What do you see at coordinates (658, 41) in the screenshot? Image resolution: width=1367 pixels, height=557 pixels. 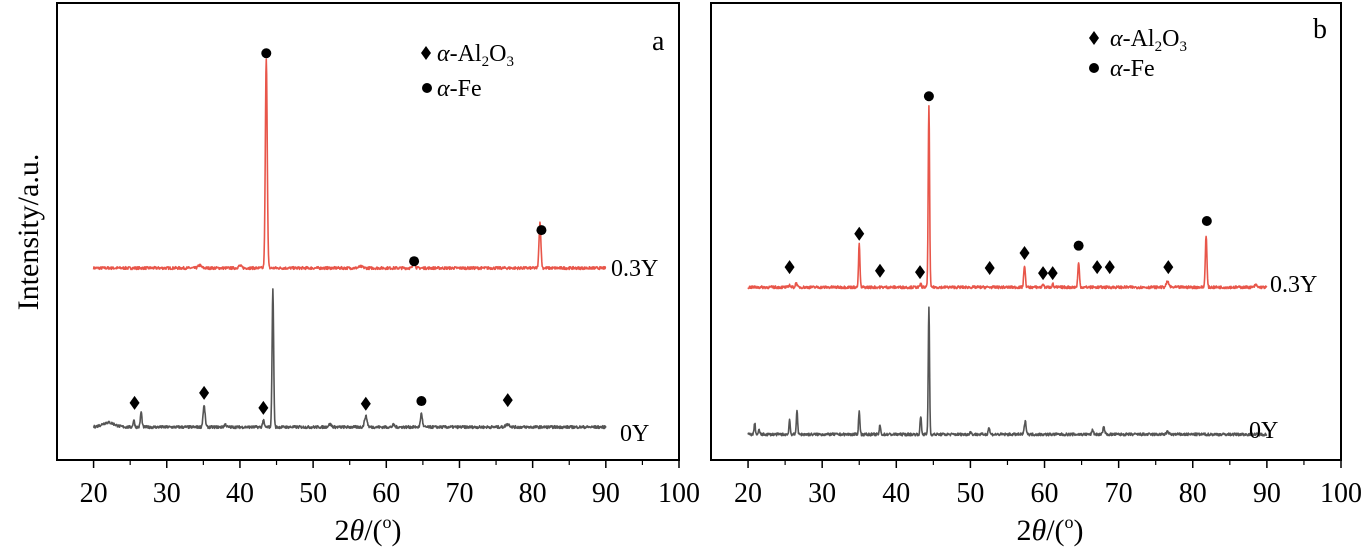 I see `panel-label-a: a` at bounding box center [658, 41].